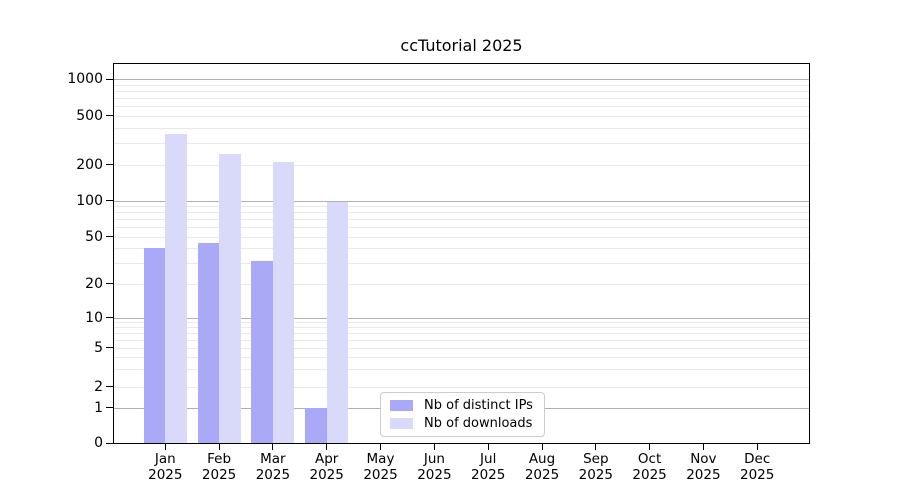 This screenshot has width=900, height=500. Describe the element at coordinates (94, 236) in the screenshot. I see `y-tick-label: 50` at that location.